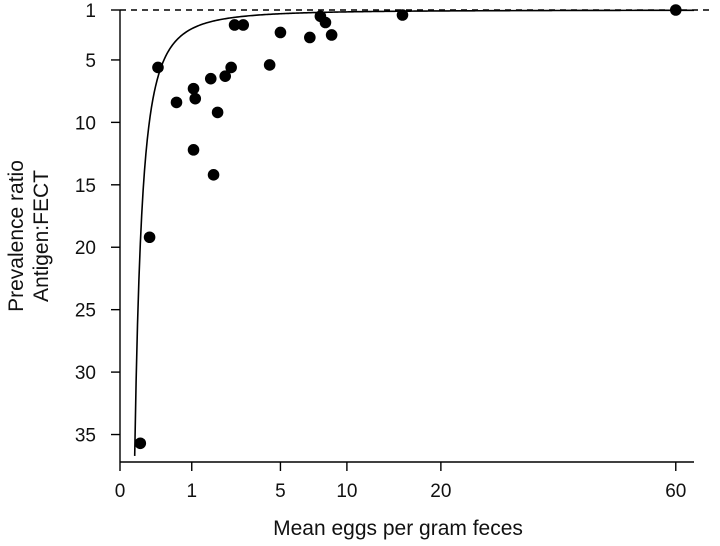 This screenshot has height=546, width=720. Describe the element at coordinates (675, 491) in the screenshot. I see `x-tick-label-60: 60` at that location.